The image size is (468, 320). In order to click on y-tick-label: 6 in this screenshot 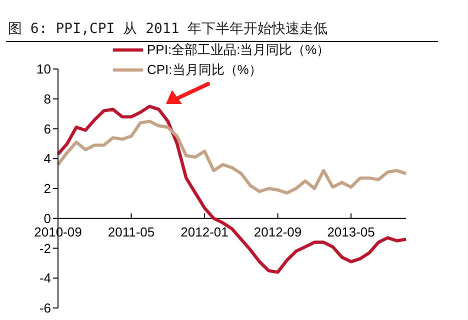, I will do `click(47, 128)`.